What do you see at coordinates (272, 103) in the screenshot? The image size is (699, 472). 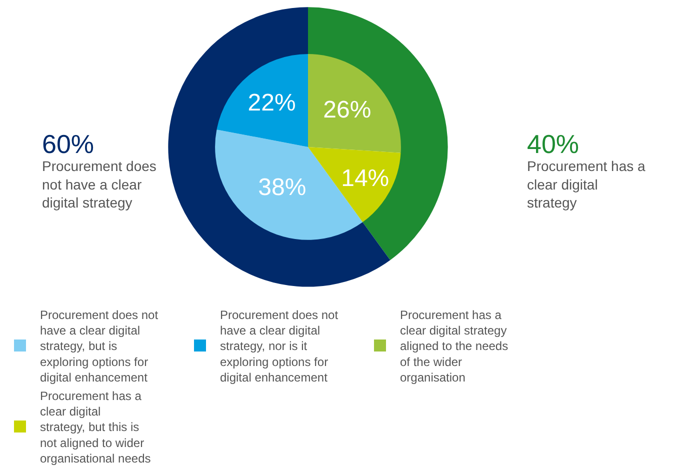 I see `data-label: 22%` at bounding box center [272, 103].